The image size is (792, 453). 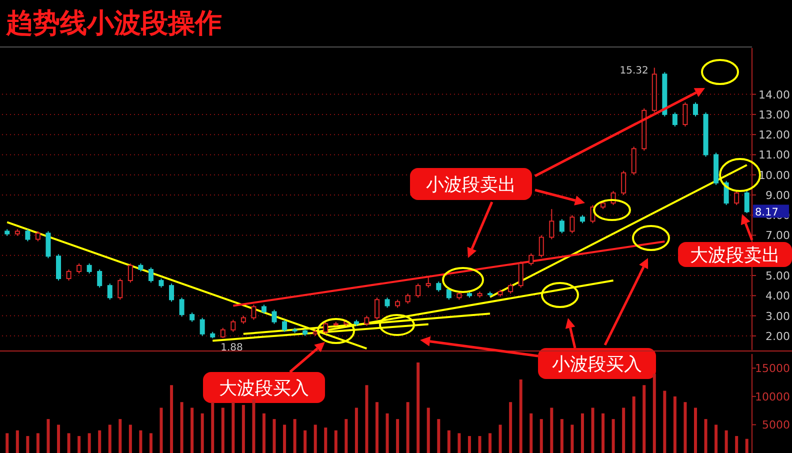 I want to click on ytick: 15000, so click(x=772, y=369).